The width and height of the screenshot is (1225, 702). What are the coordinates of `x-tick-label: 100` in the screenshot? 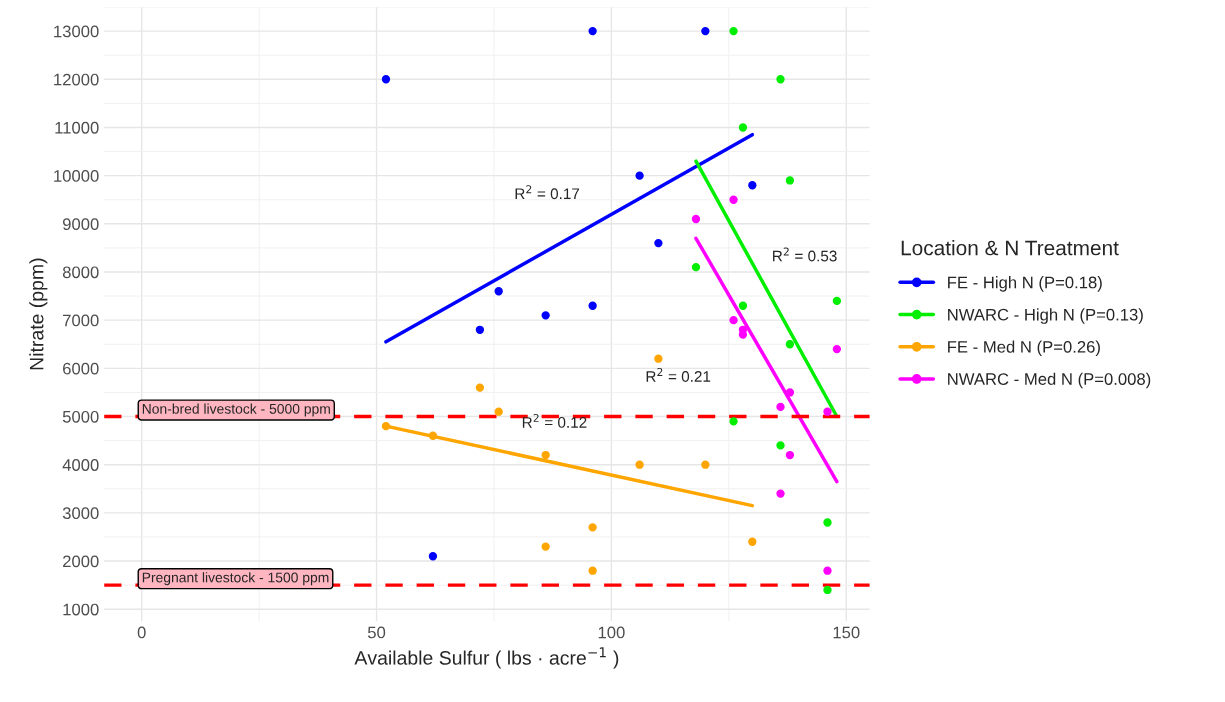 It's located at (611, 632).